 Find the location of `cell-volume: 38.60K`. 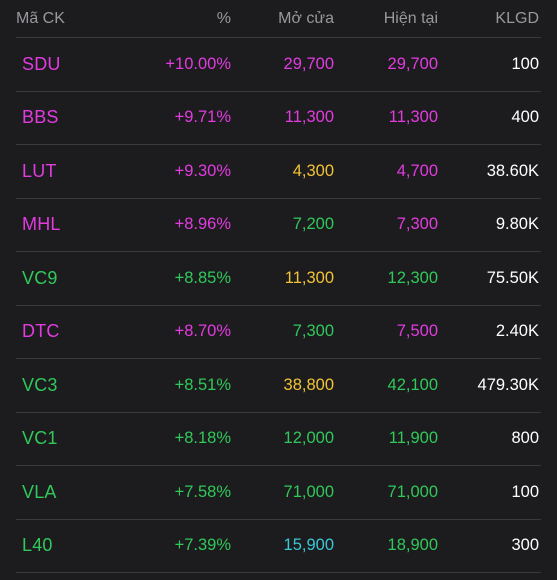

cell-volume: 38.60K is located at coordinates (512, 170).